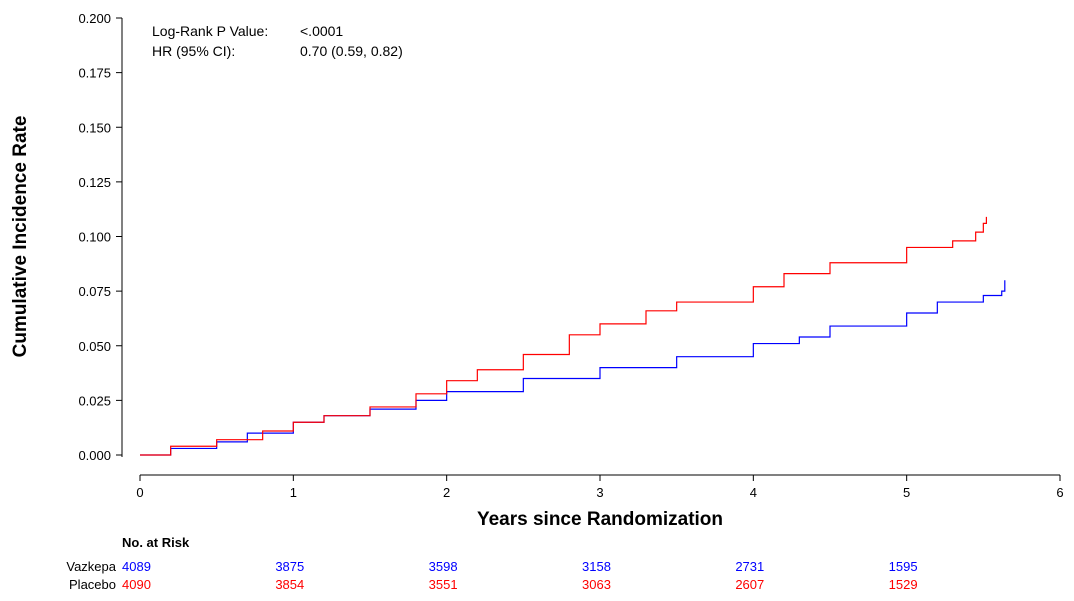 The height and width of the screenshot is (601, 1074). I want to click on y-tick-label: 0.100, so click(94, 237).